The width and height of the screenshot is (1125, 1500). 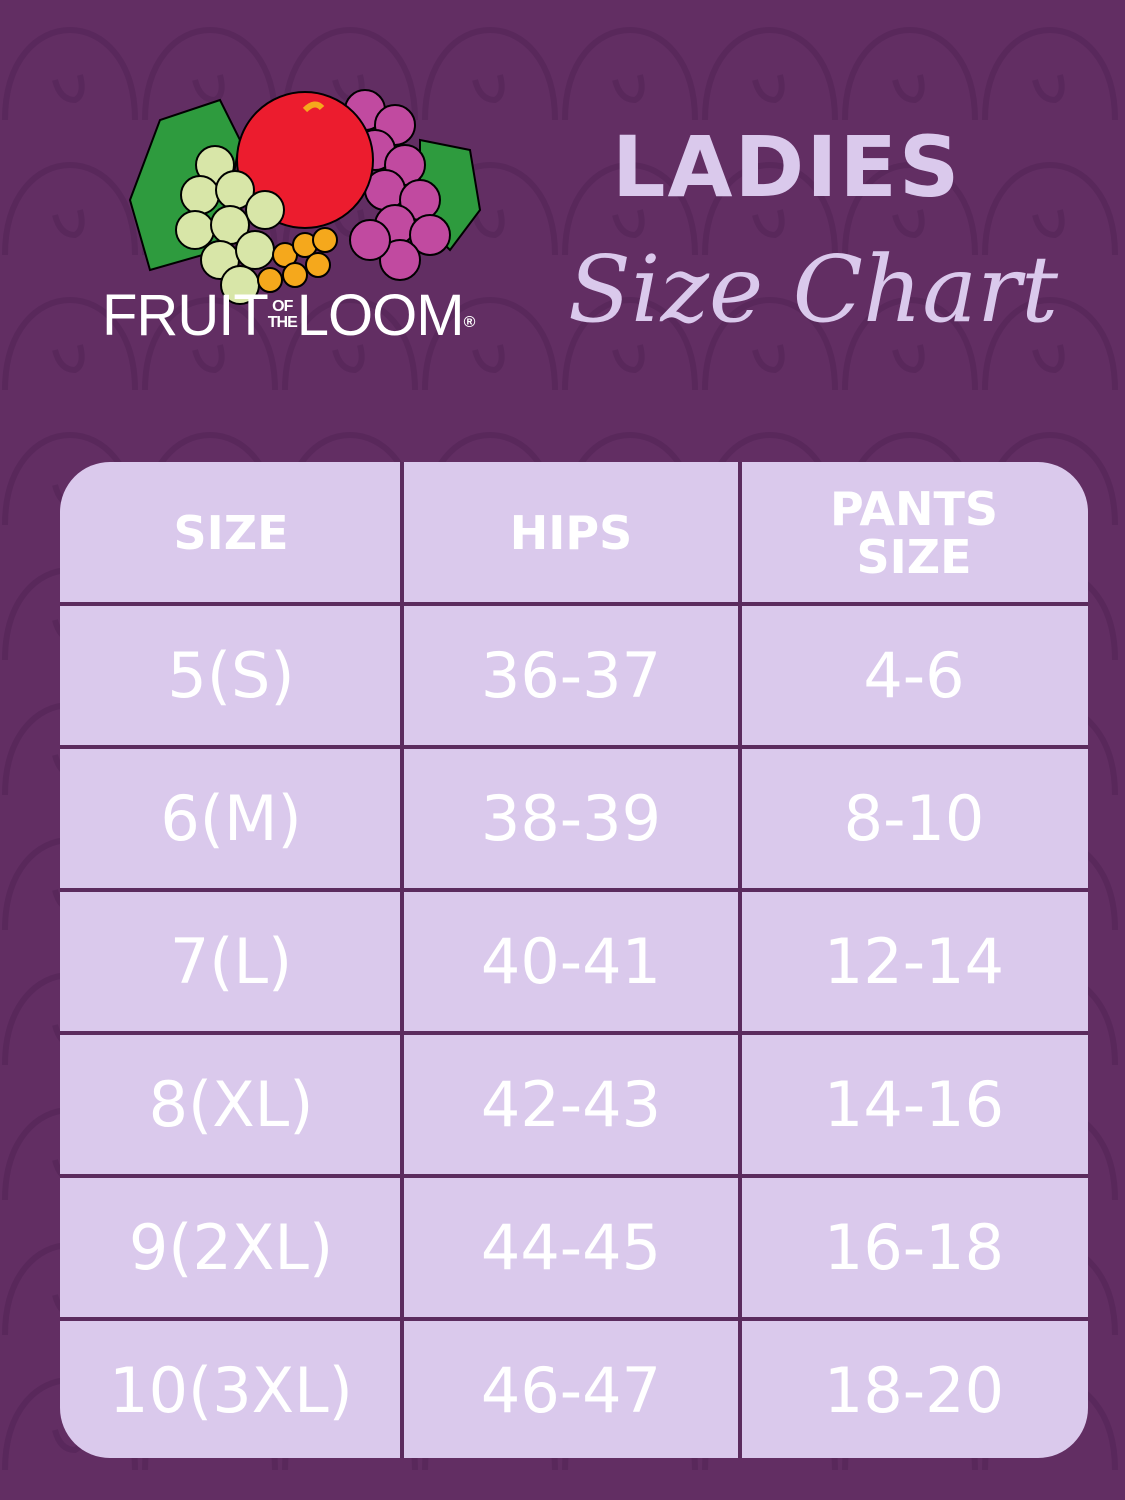 What do you see at coordinates (571, 1104) in the screenshot?
I see `cell-hips: 42-43` at bounding box center [571, 1104].